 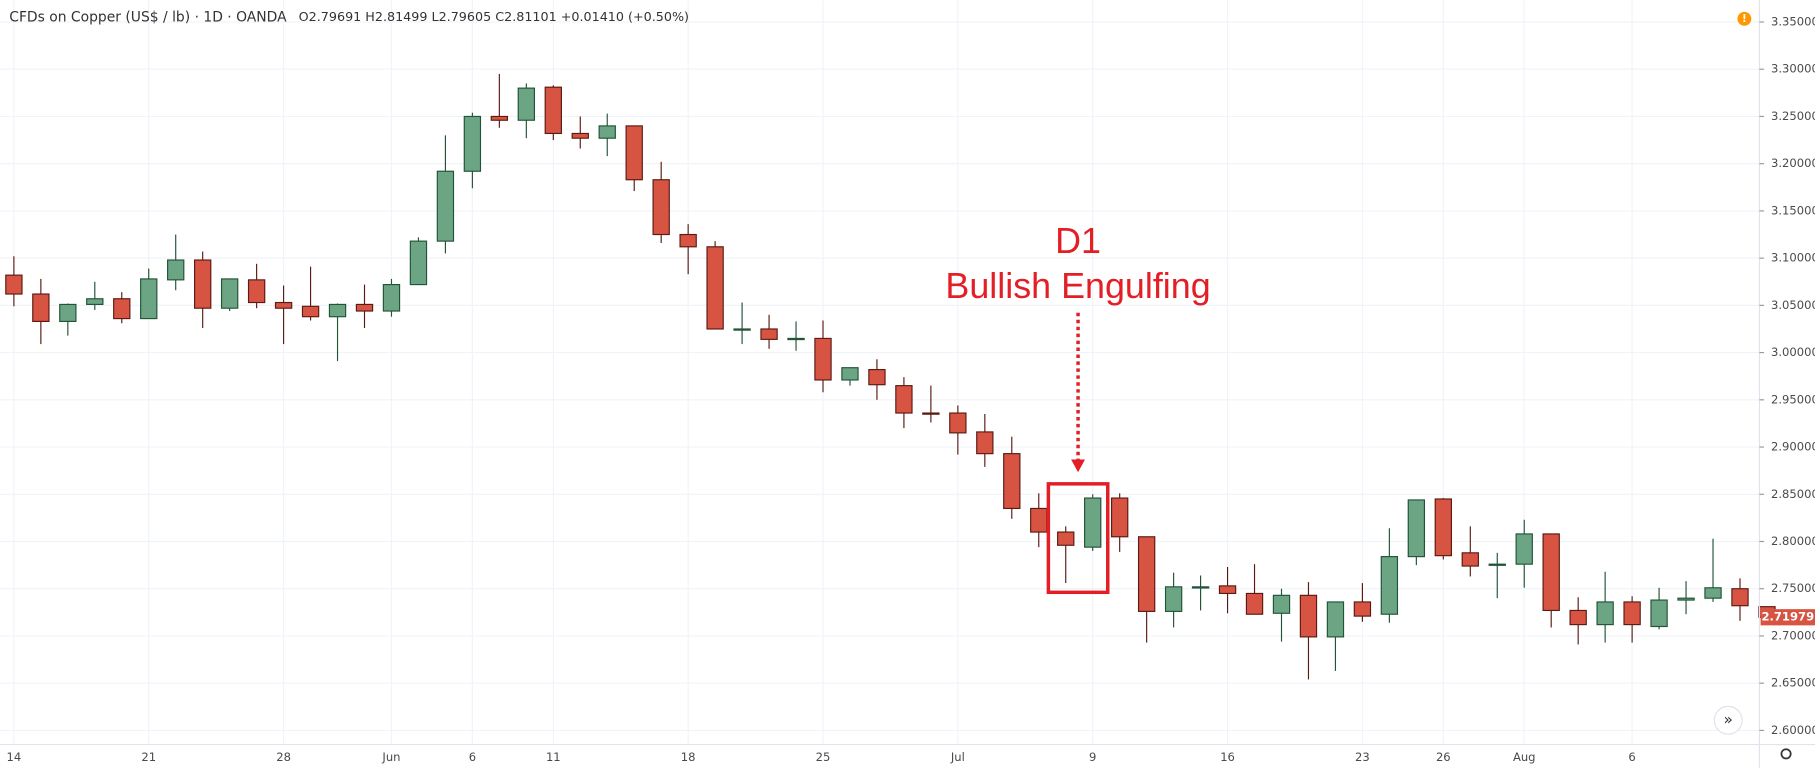 What do you see at coordinates (1793, 352) in the screenshot?
I see `y-tick-label: 3.00000` at bounding box center [1793, 352].